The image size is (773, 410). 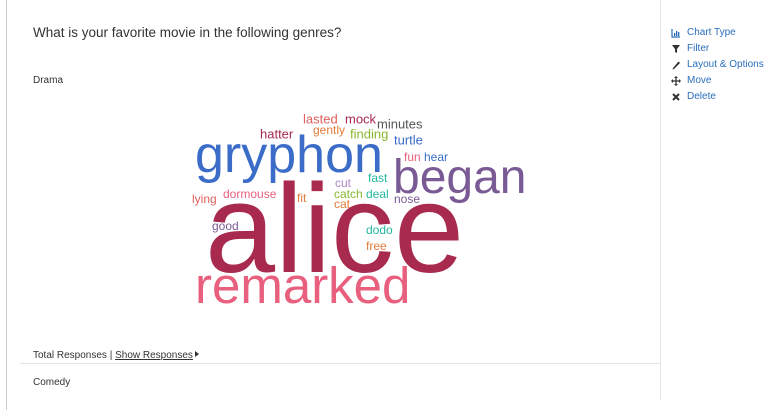 What do you see at coordinates (459, 177) in the screenshot?
I see `word: began` at bounding box center [459, 177].